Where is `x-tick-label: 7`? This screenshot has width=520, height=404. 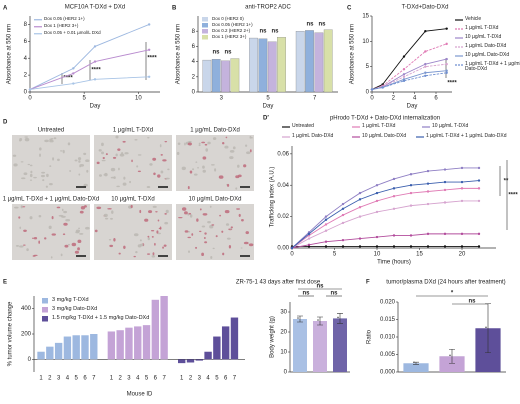
x-tick-label: 7 is located at coordinates (94, 379).